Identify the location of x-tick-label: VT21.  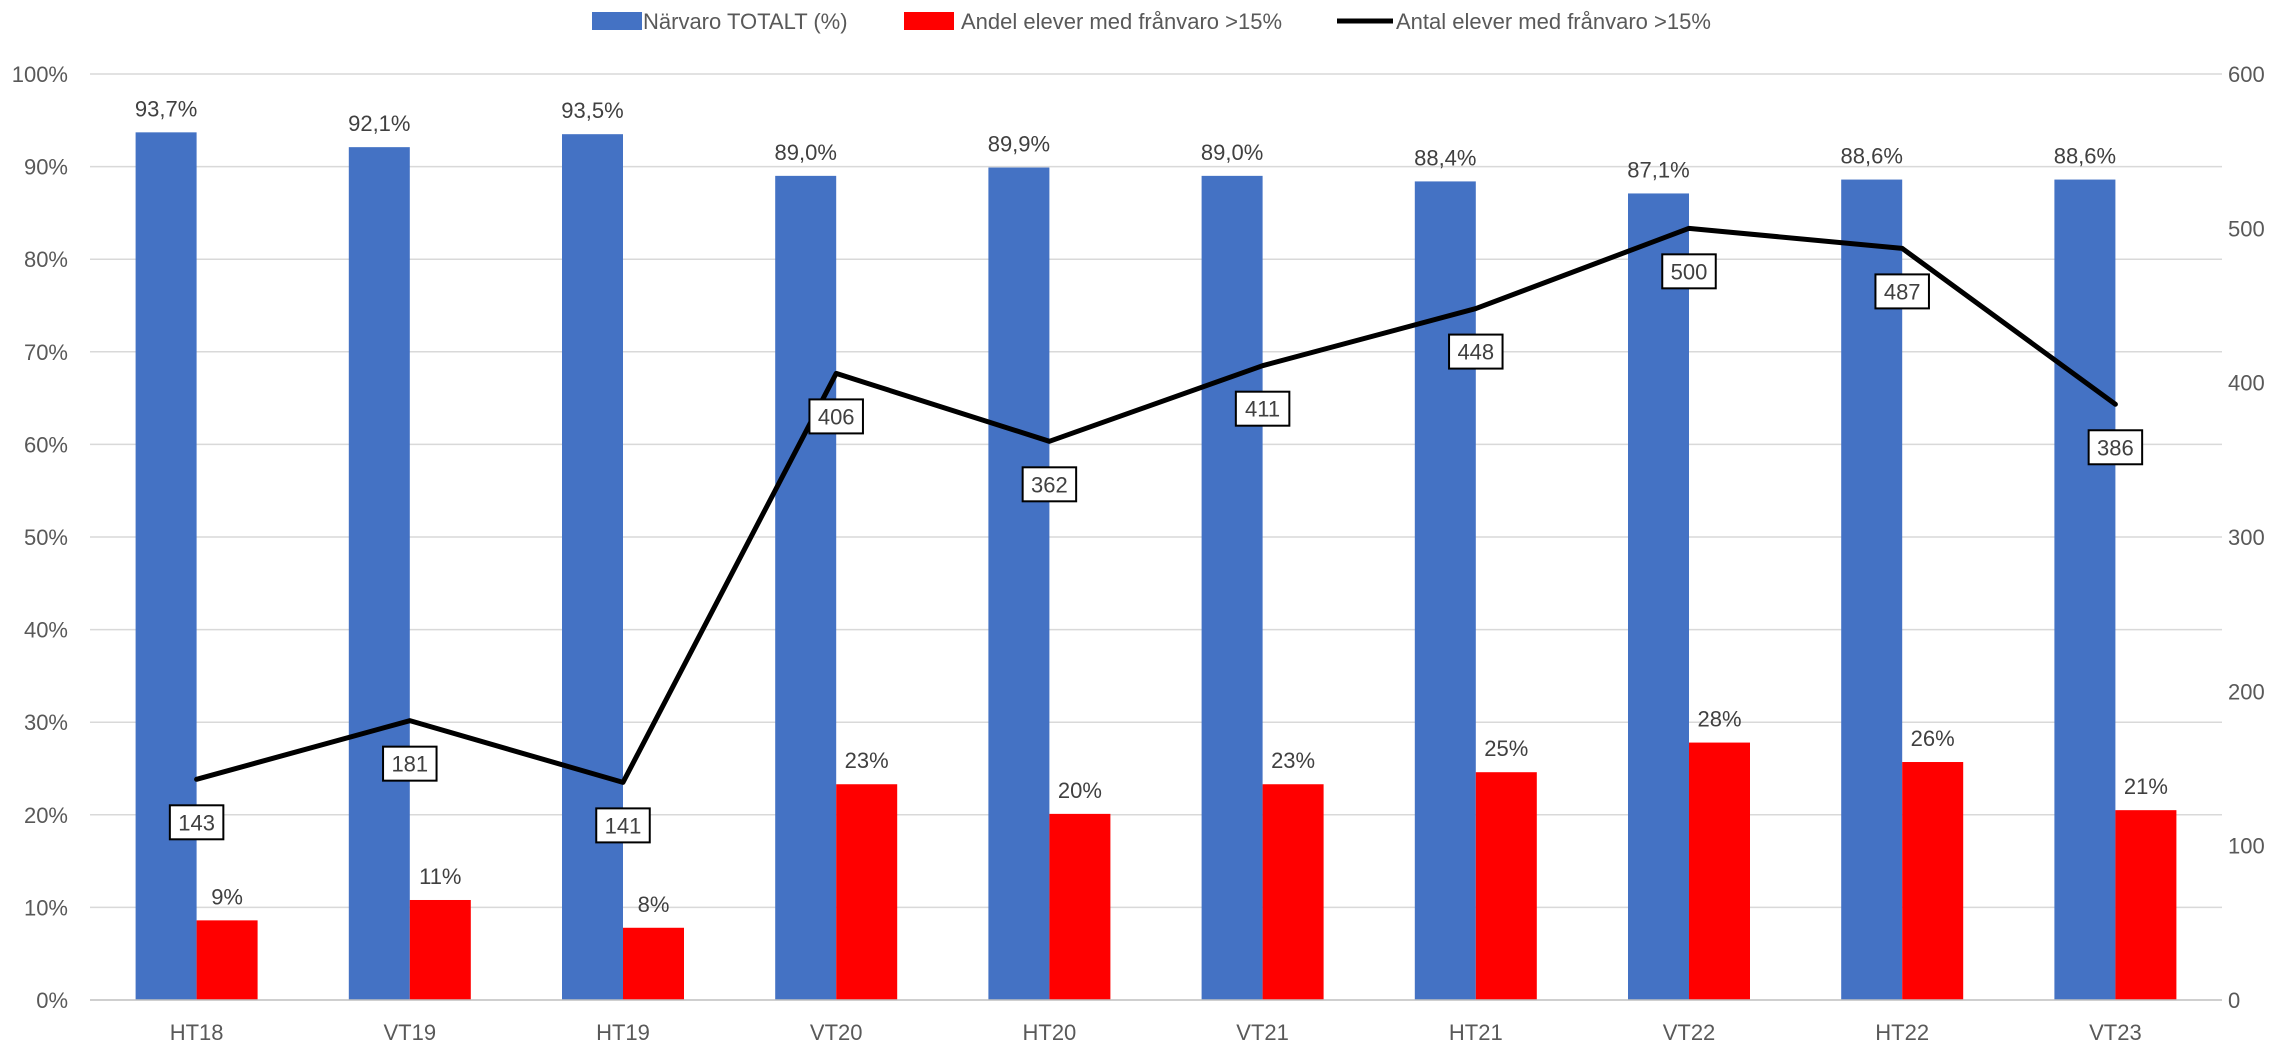
(1262, 1032).